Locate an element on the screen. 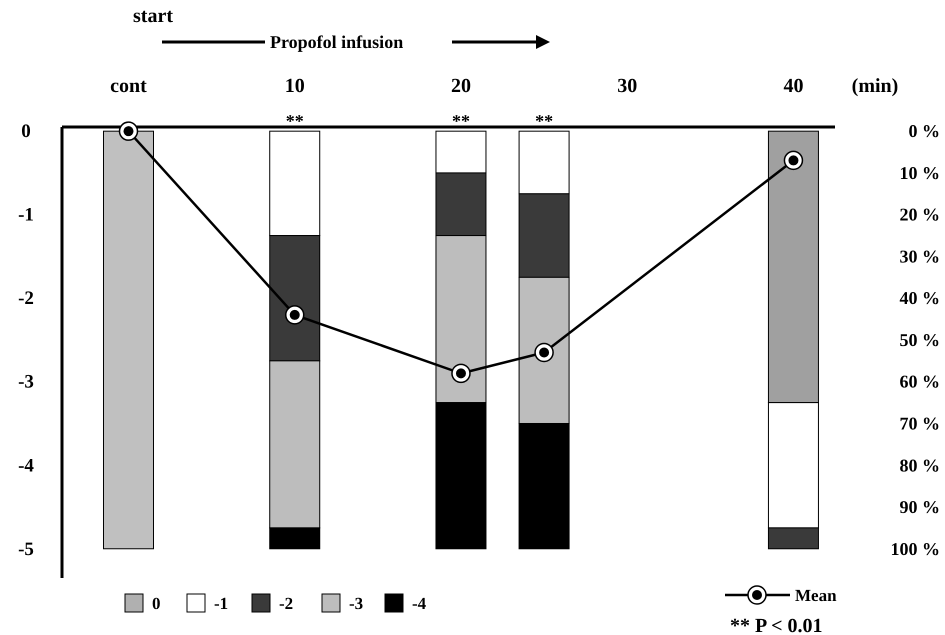 This screenshot has height=635, width=945. text: ** P < 0.01 is located at coordinates (776, 625).